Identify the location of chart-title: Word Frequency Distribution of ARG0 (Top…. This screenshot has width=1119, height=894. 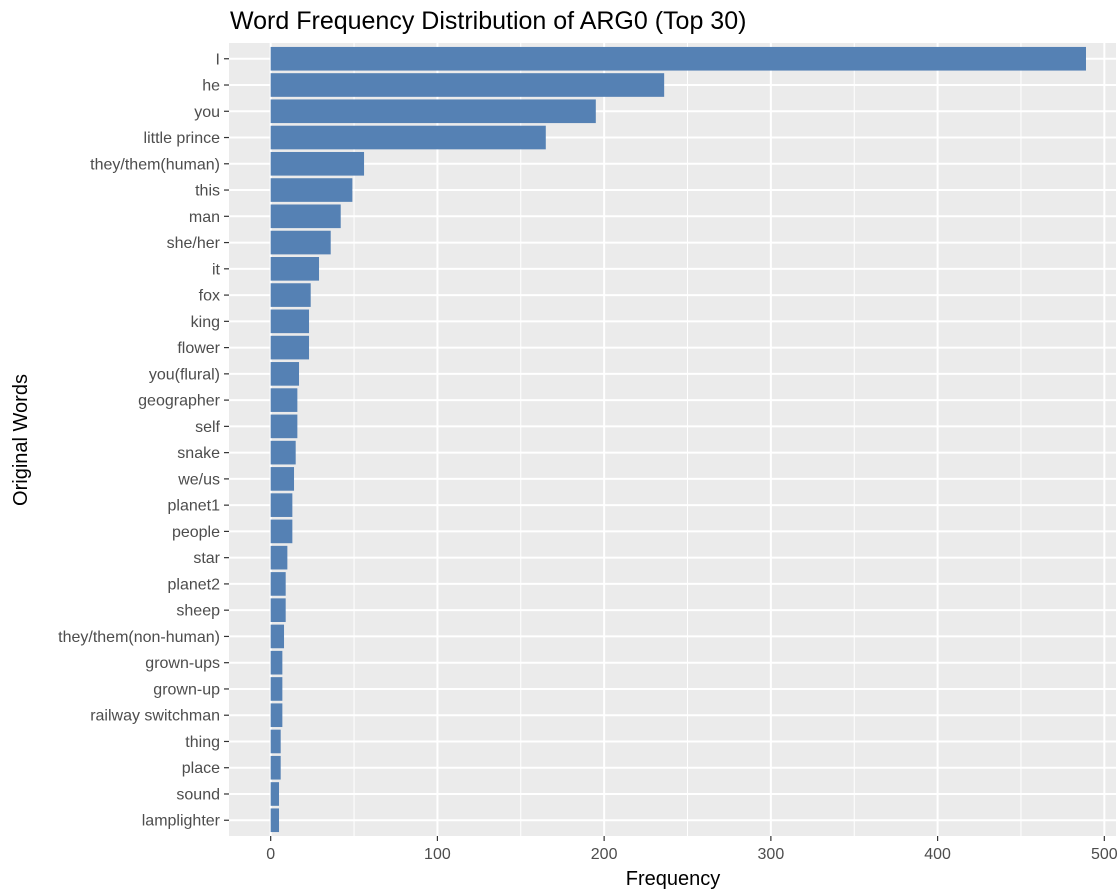
(488, 21).